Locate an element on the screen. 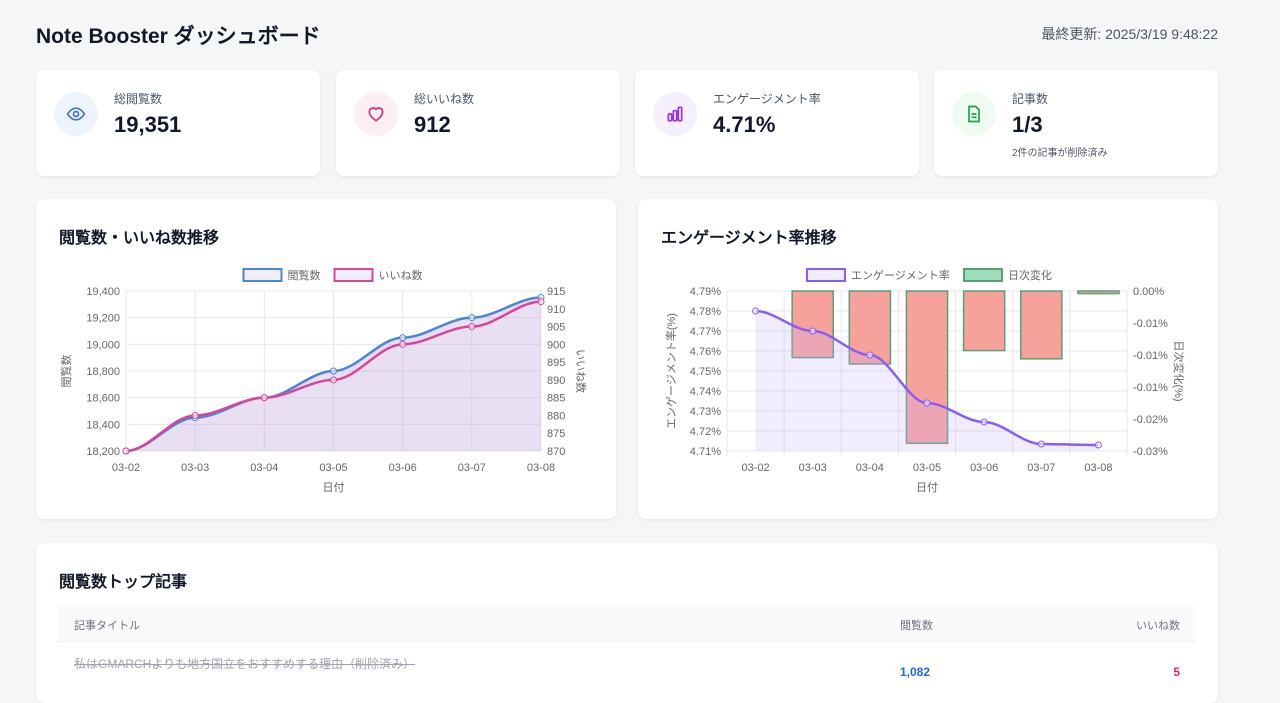  stat-label: 総いいね数 is located at coordinates (444, 99).